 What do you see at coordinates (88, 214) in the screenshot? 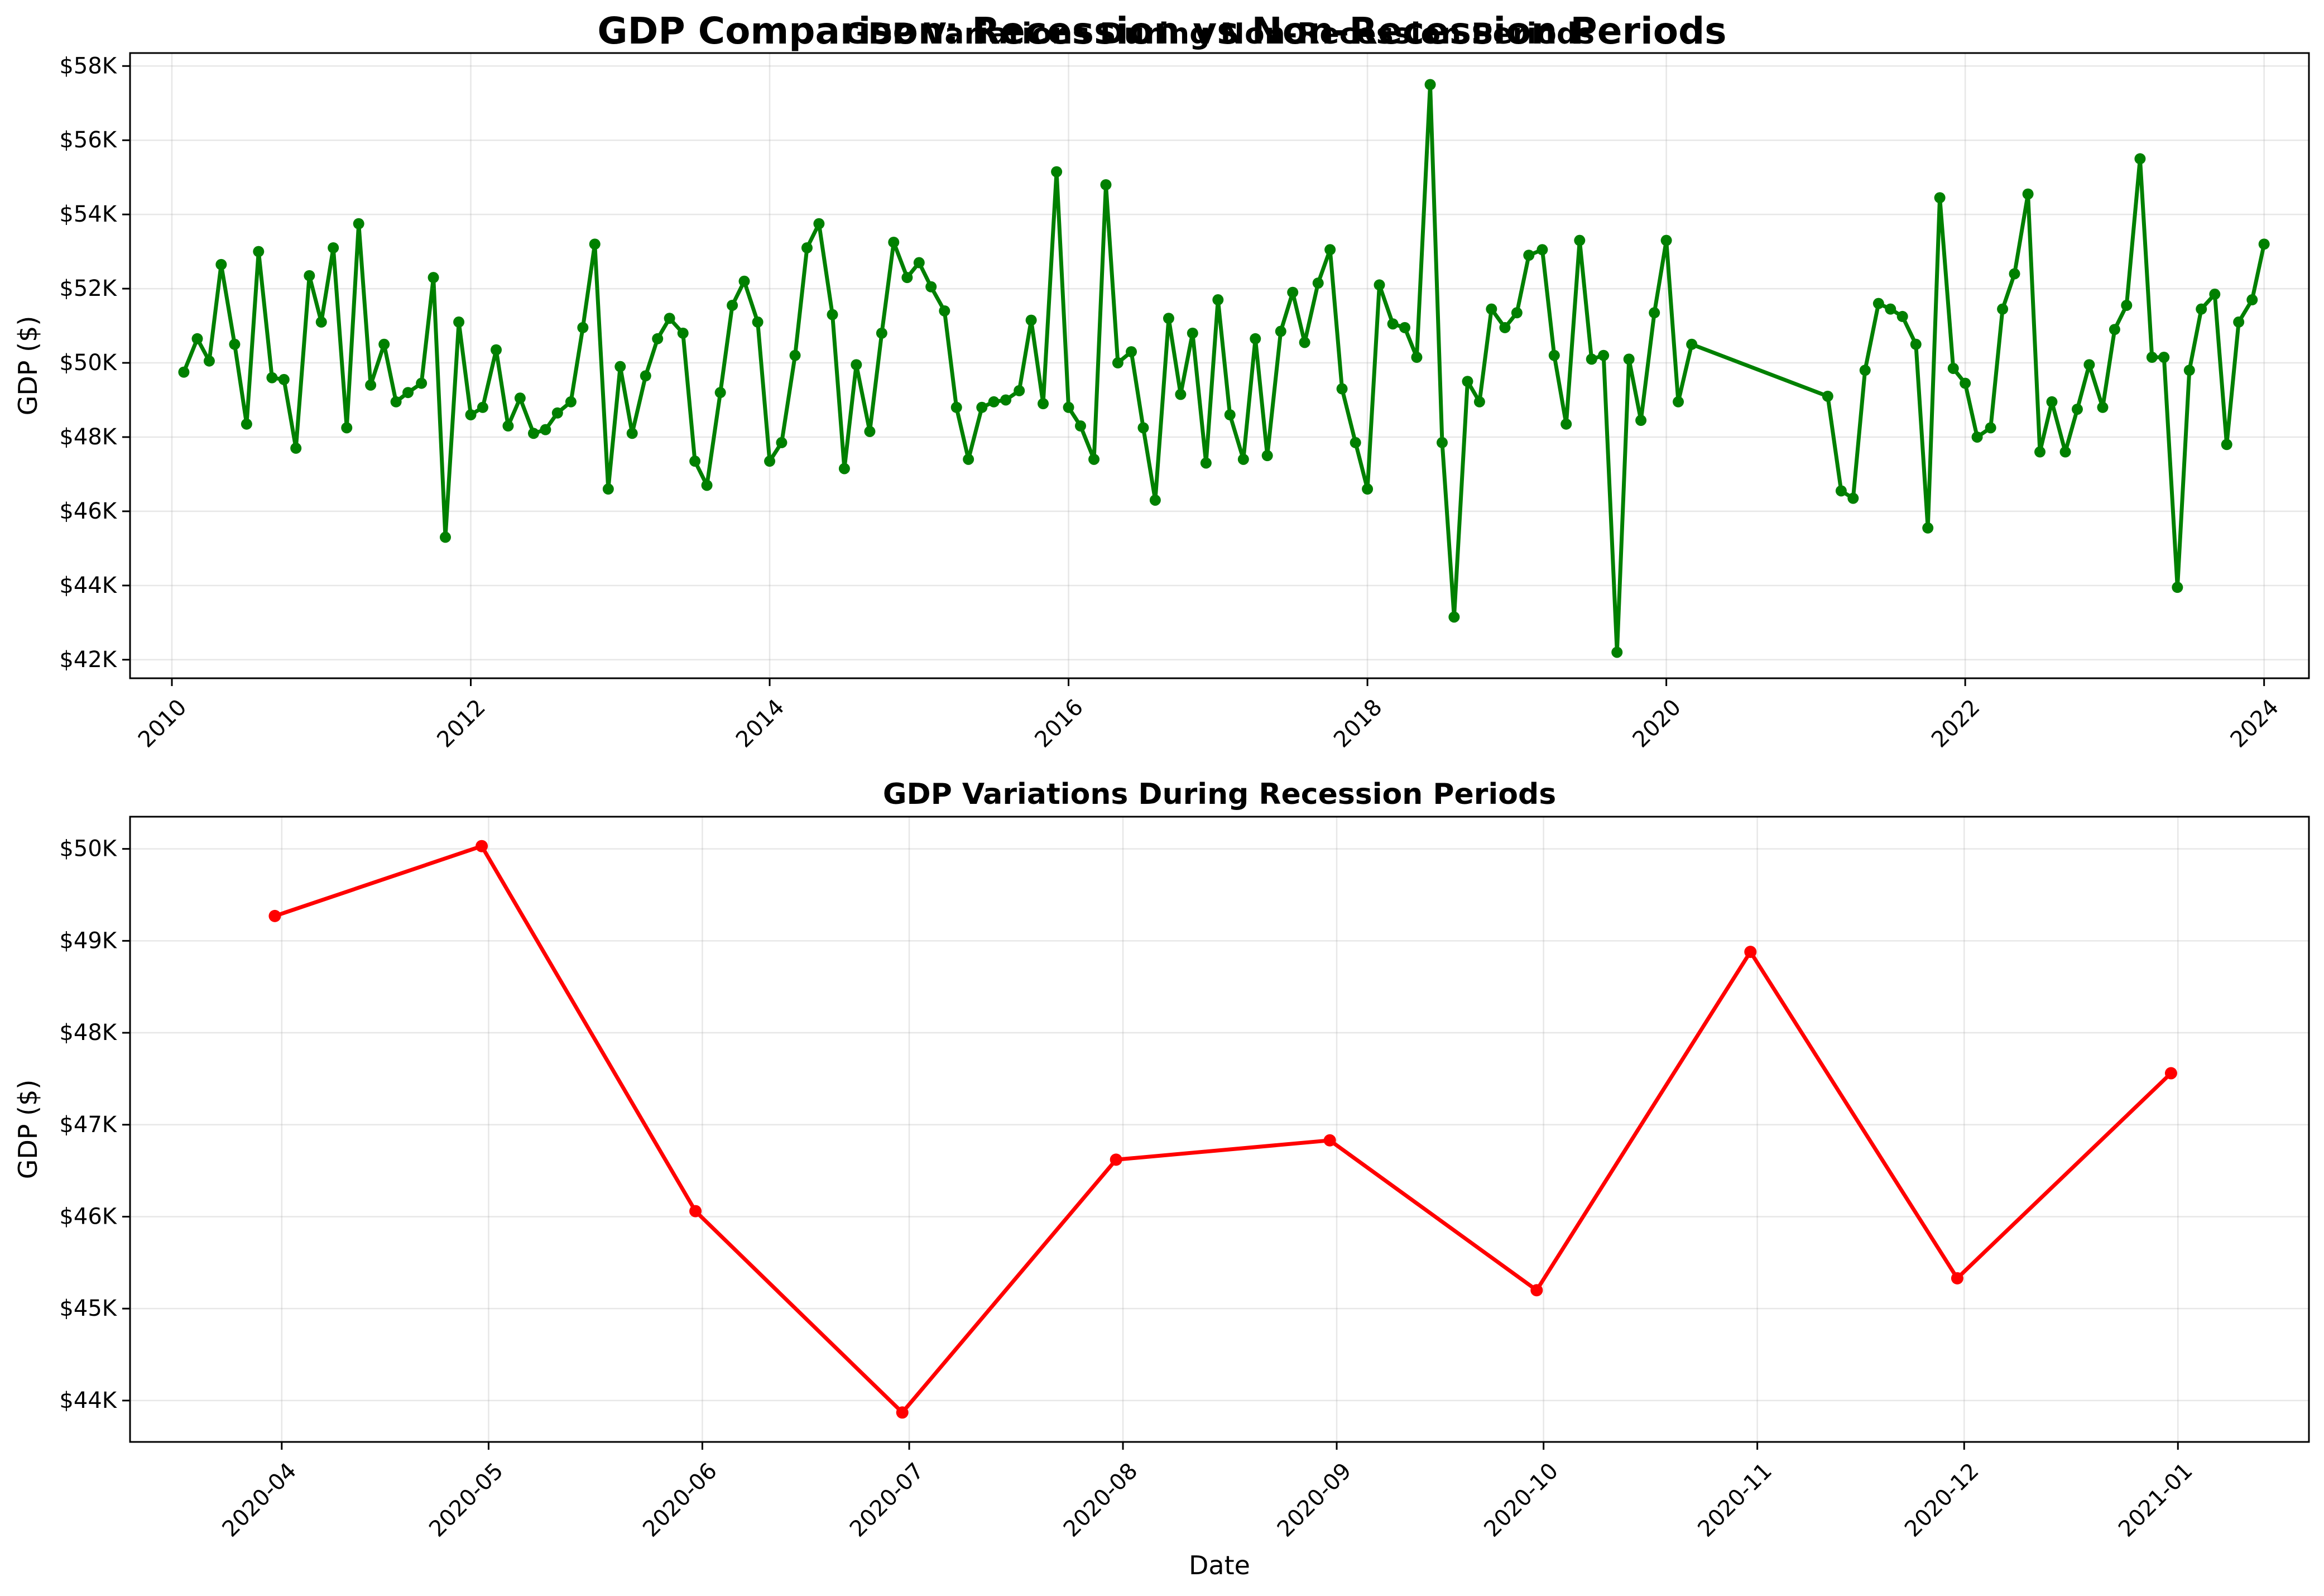
I see `y-tick-label: $54K` at bounding box center [88, 214].